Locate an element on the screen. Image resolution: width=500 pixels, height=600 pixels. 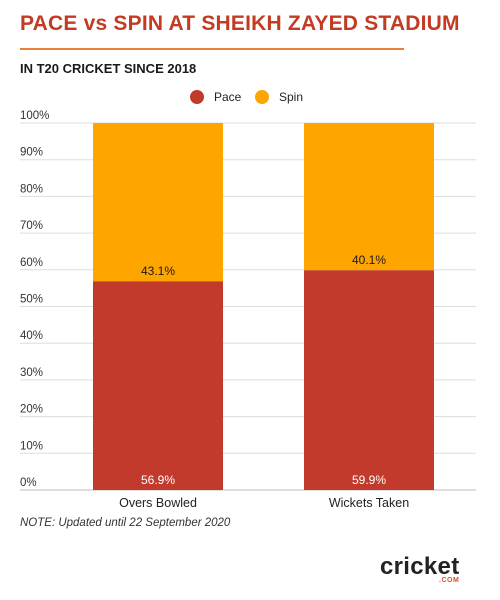
legend-label: Spin is located at coordinates (291, 97).